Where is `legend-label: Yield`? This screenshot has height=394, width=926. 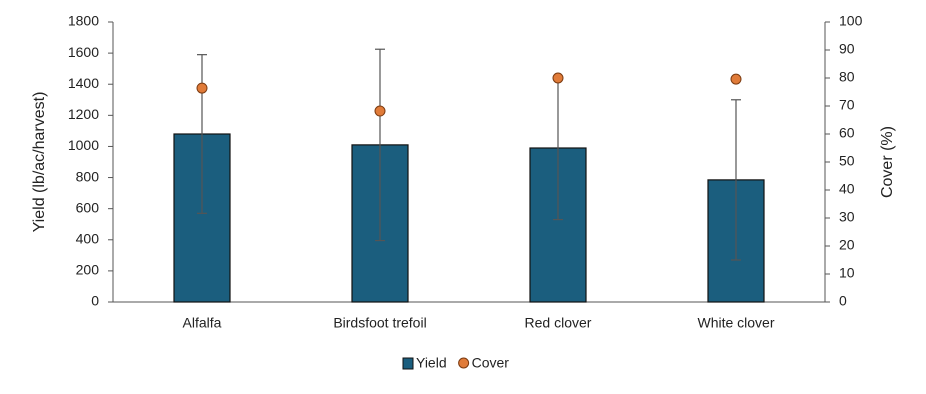 legend-label: Yield is located at coordinates (431, 363).